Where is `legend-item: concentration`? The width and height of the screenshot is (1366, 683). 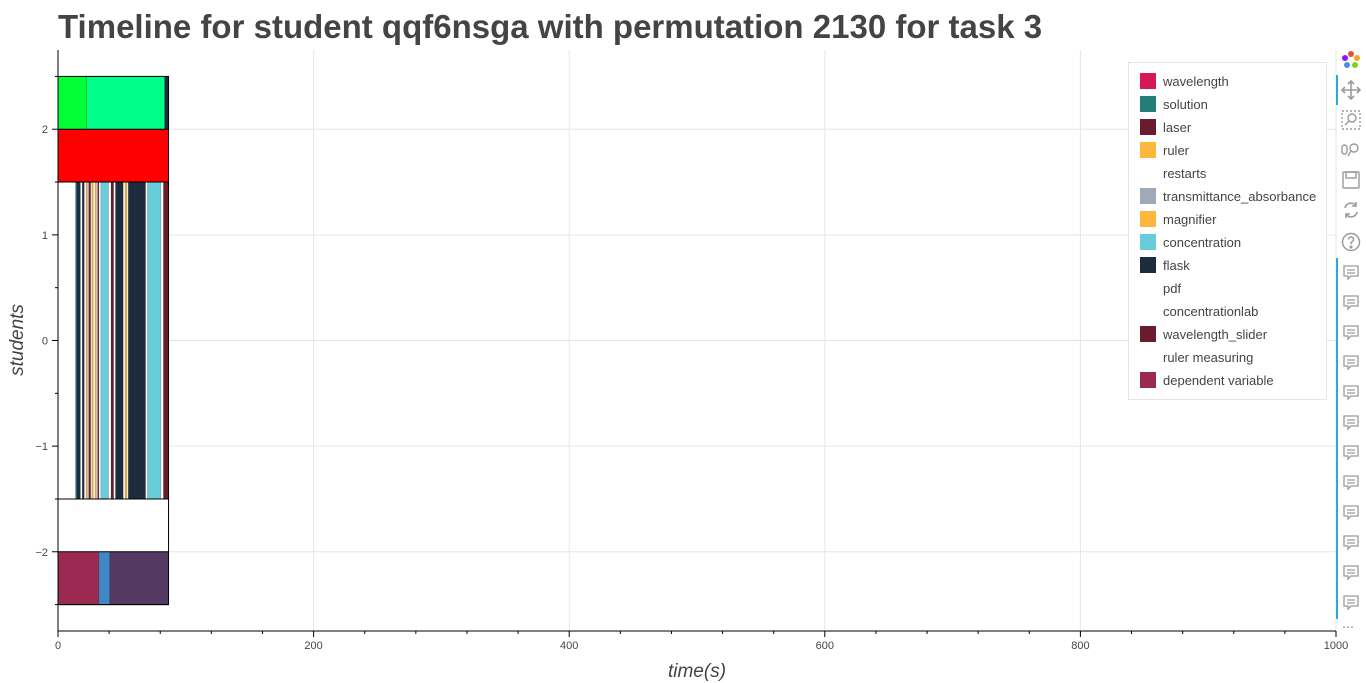
legend-item: concentration is located at coordinates (1190, 242).